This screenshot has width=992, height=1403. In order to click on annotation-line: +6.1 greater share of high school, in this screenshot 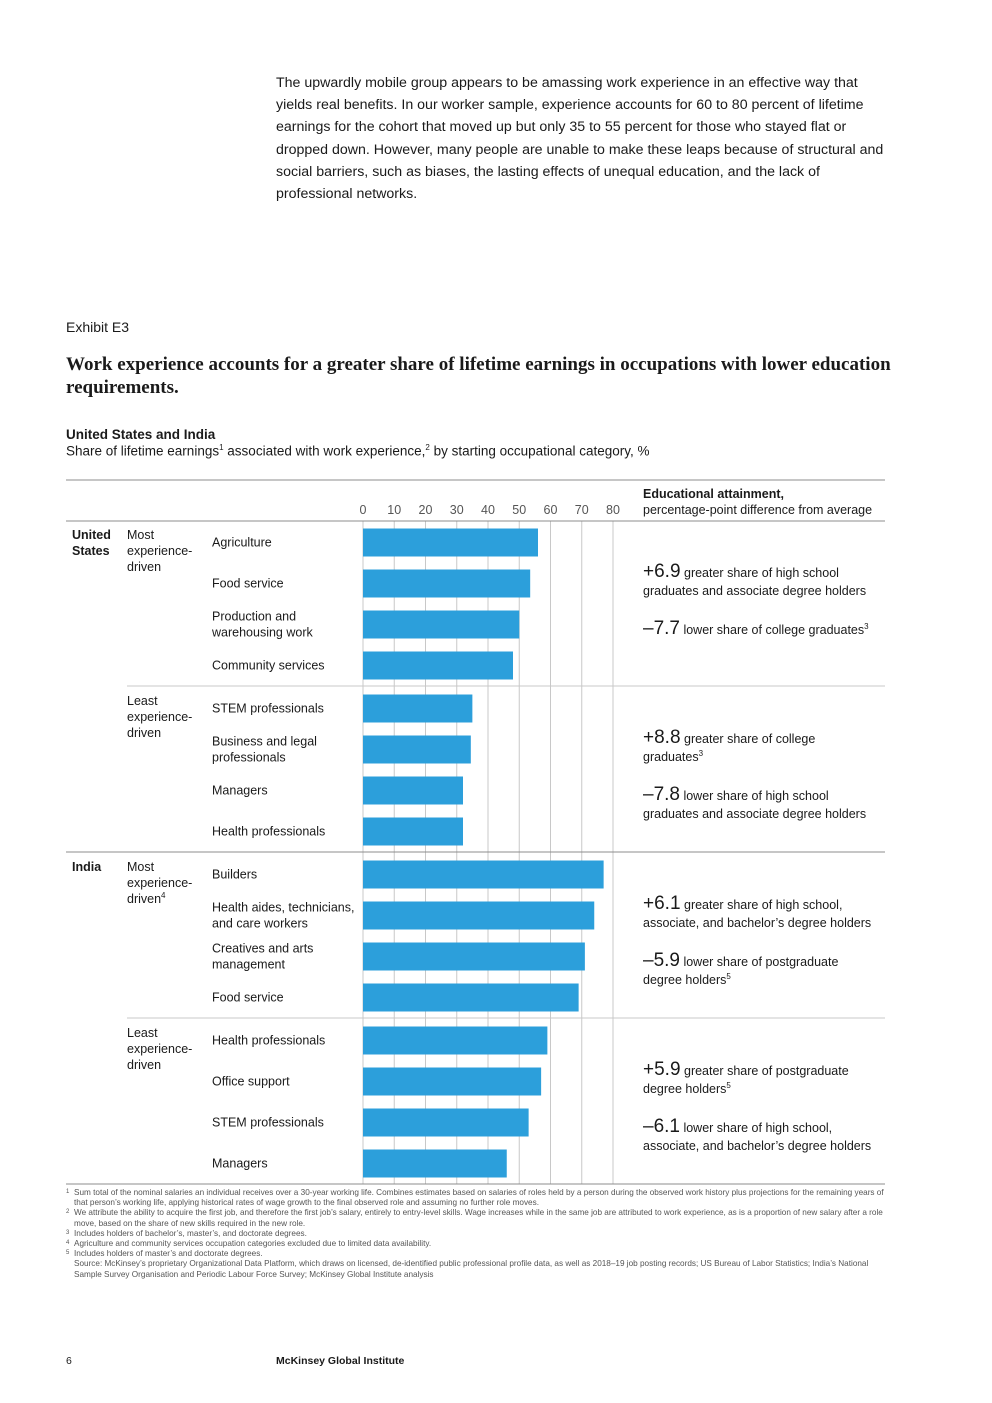, I will do `click(742, 903)`.